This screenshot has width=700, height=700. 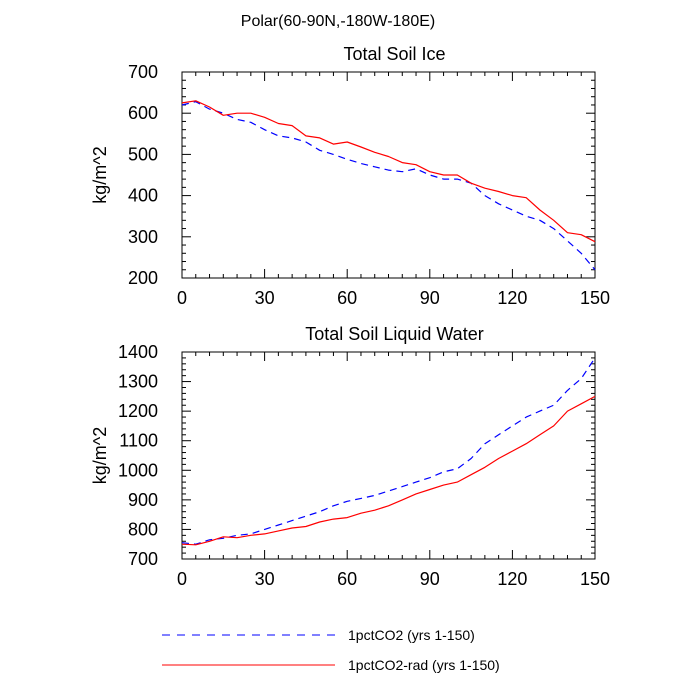 I want to click on y-tick-label: 400, so click(x=143, y=196).